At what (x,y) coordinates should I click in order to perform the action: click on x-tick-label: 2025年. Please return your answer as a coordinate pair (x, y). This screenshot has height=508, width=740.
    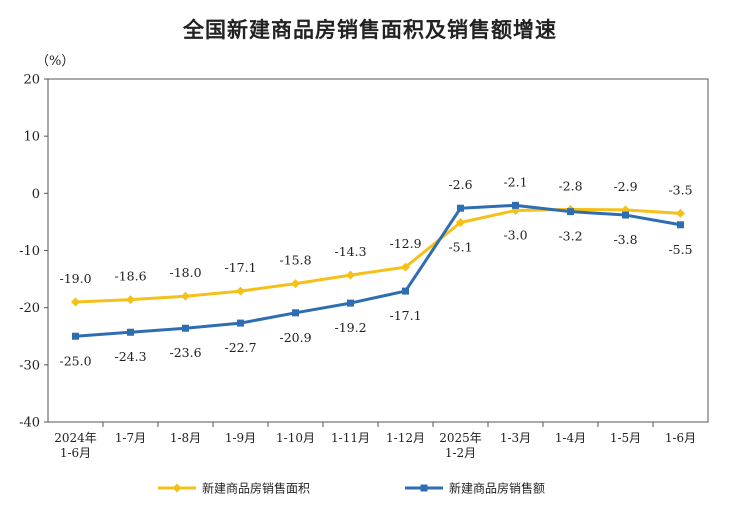
    Looking at the image, I should click on (460, 438).